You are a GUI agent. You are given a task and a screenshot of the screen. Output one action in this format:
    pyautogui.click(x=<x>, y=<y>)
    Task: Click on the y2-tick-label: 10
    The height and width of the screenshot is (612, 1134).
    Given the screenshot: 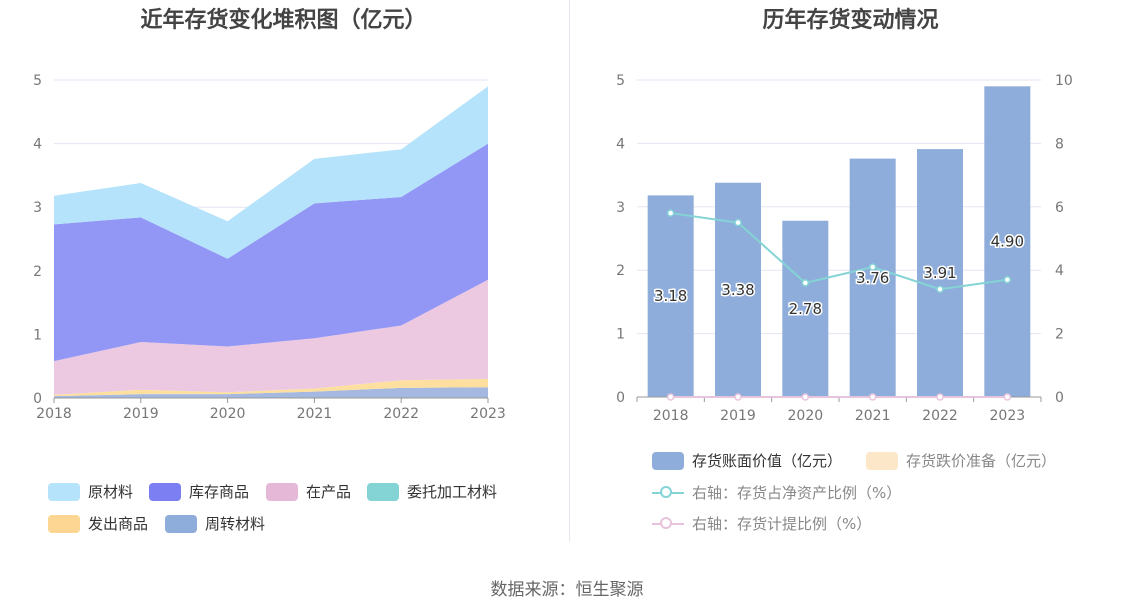 What is the action you would take?
    pyautogui.click(x=1064, y=81)
    